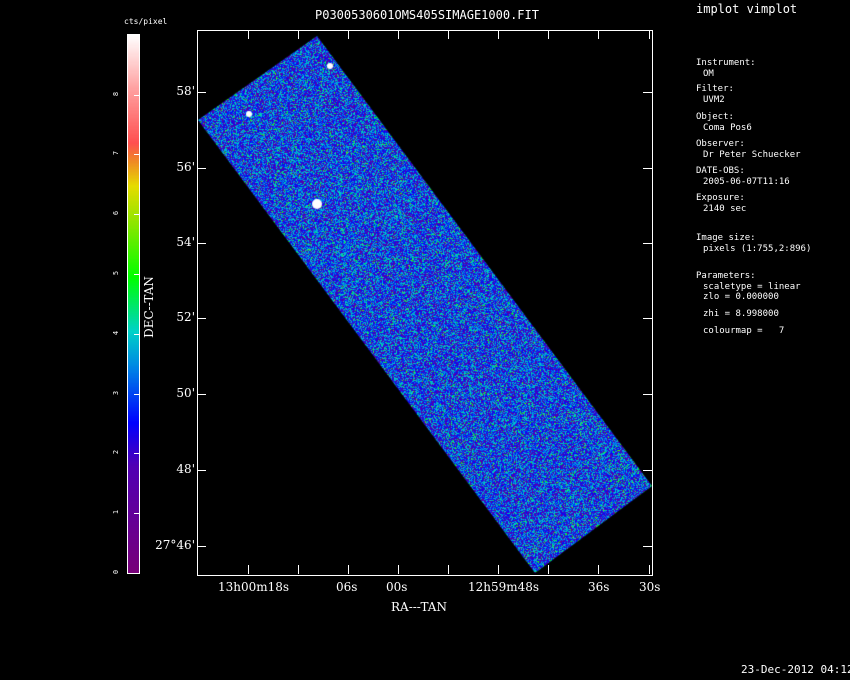 The image size is (850, 680). I want to click on x-tick-label: 12h59m48s, so click(503, 587).